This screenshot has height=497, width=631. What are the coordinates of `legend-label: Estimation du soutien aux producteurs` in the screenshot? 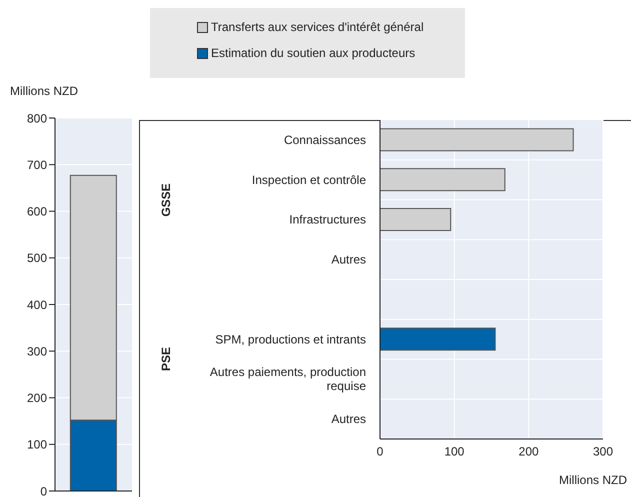 It's located at (313, 53).